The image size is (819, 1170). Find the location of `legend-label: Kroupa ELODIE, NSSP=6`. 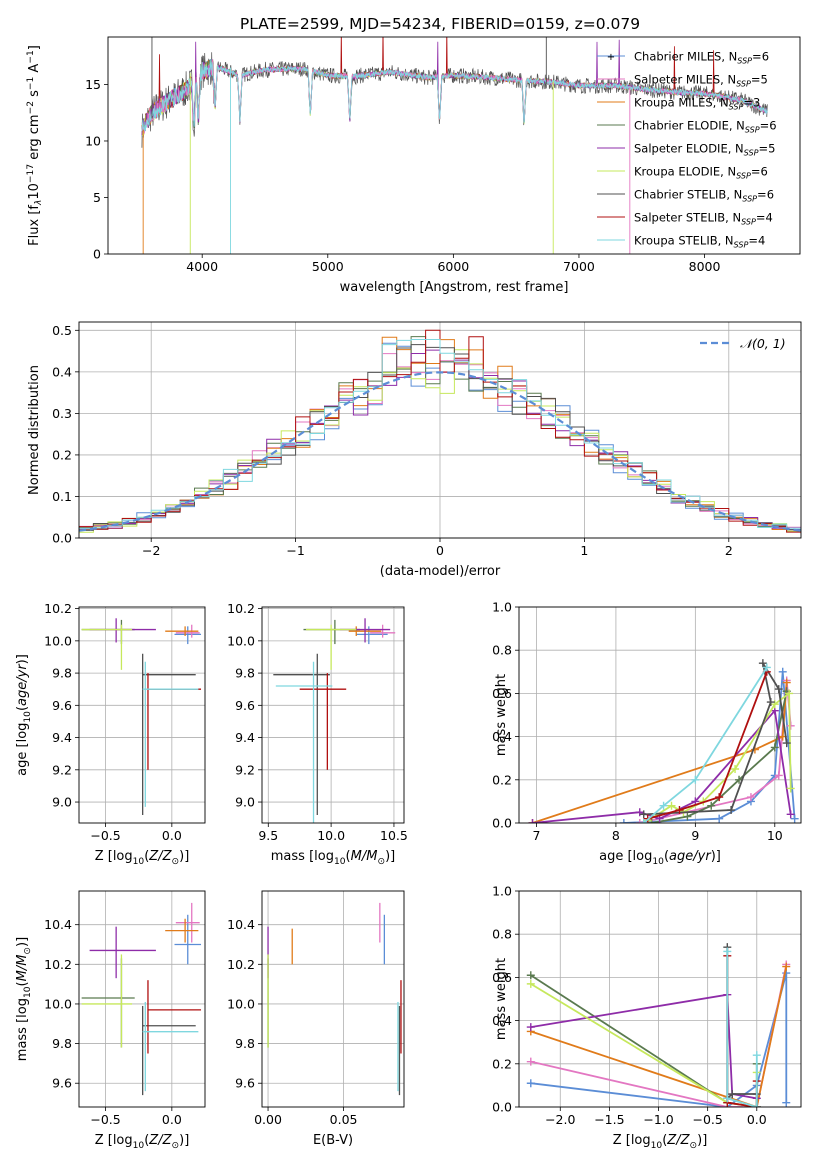

legend-label: Kroupa ELODIE, NSSP=6 is located at coordinates (701, 173).